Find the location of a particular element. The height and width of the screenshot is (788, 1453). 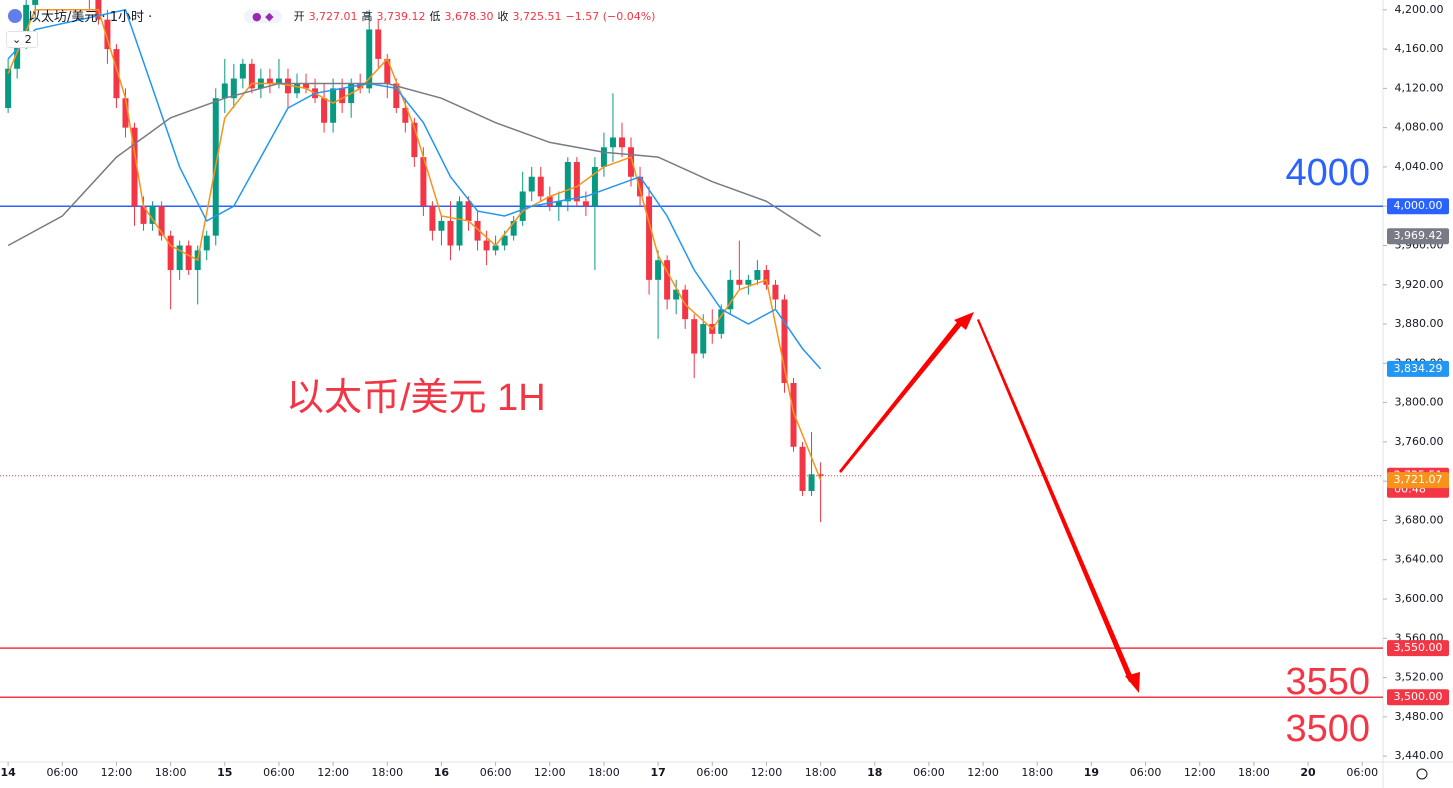

y-tick-label: 4,160.00 is located at coordinates (1419, 48).